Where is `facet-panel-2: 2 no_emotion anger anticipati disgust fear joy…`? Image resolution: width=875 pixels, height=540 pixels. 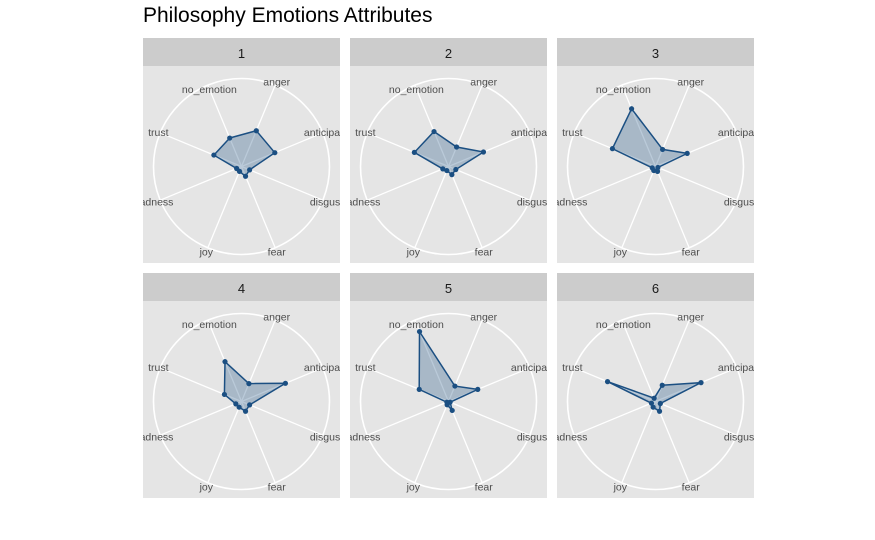 facet-panel-2: 2 no_emotion anger anticipati disgust fear joy… is located at coordinates (451, 150).